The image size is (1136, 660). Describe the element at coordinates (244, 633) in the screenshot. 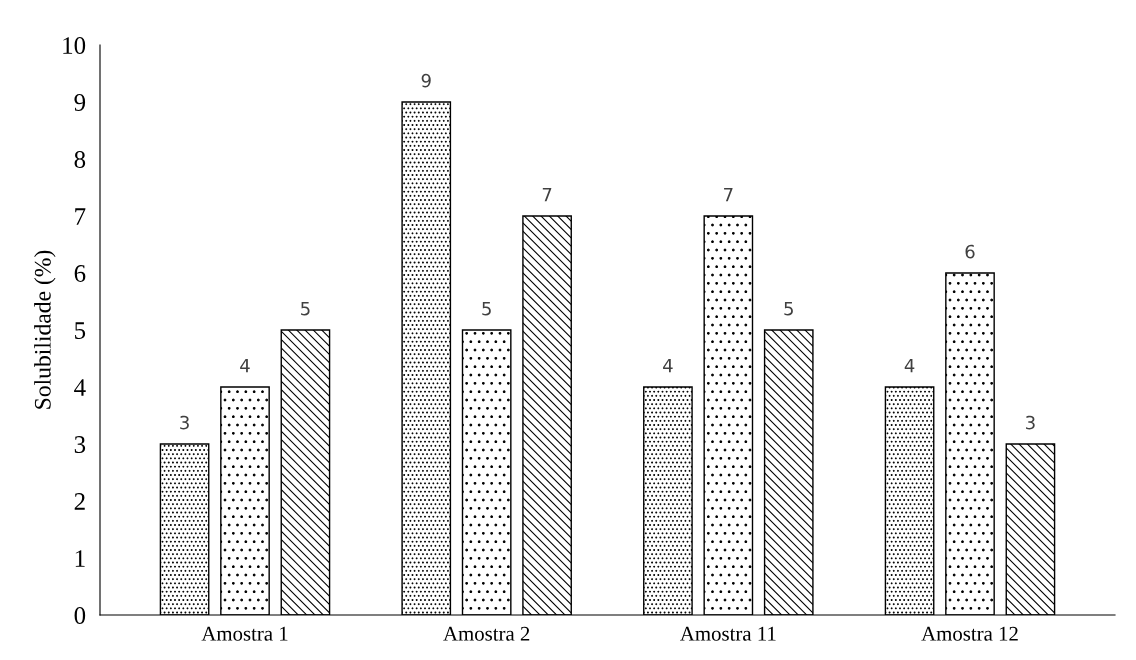

I see `x-tick-label: Amostra 1` at that location.